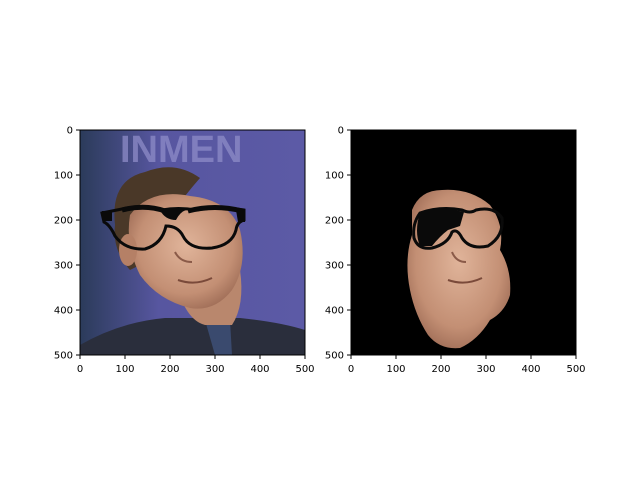 Image resolution: width=640 pixels, height=480 pixels. Describe the element at coordinates (218, 337) in the screenshot. I see `shirt-collar` at that location.